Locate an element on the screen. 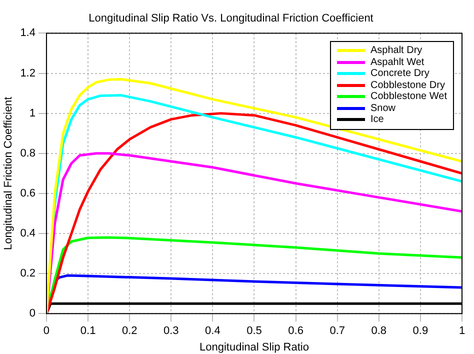 Image resolution: width=474 pixels, height=354 pixels. legend-label: Snow is located at coordinates (383, 108).